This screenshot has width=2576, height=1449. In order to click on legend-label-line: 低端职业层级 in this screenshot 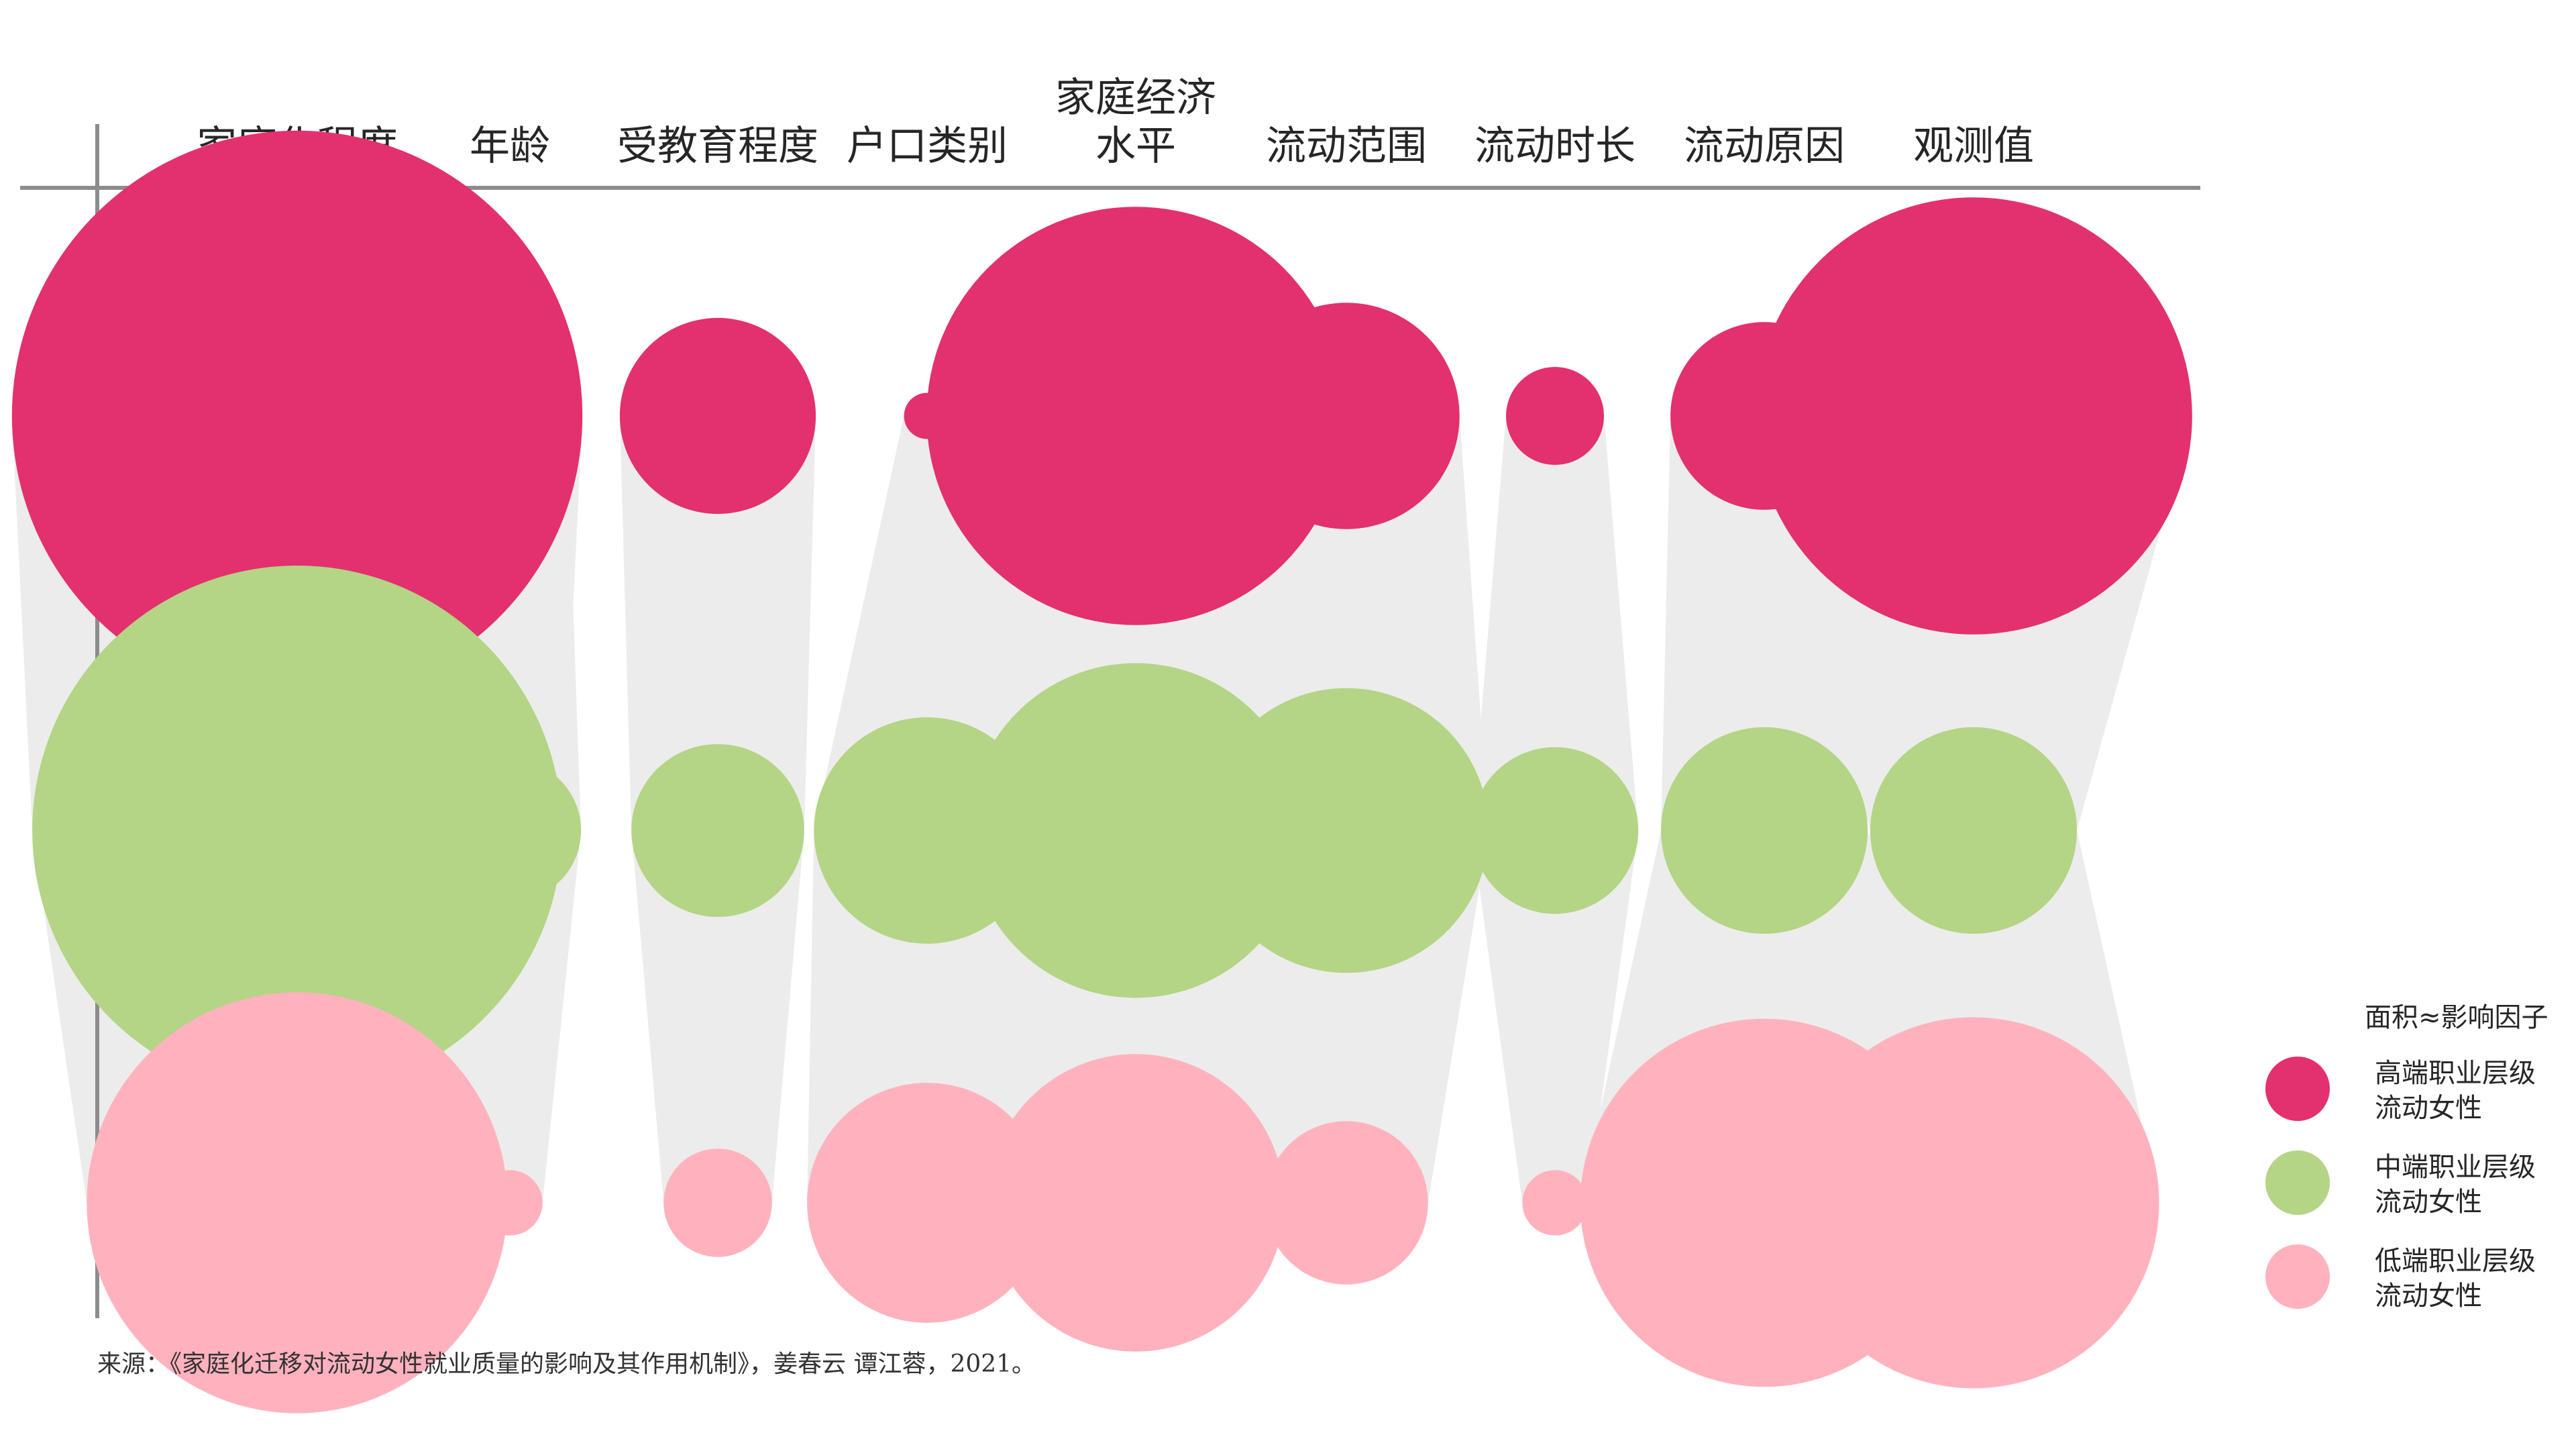, I will do `click(2455, 1261)`.